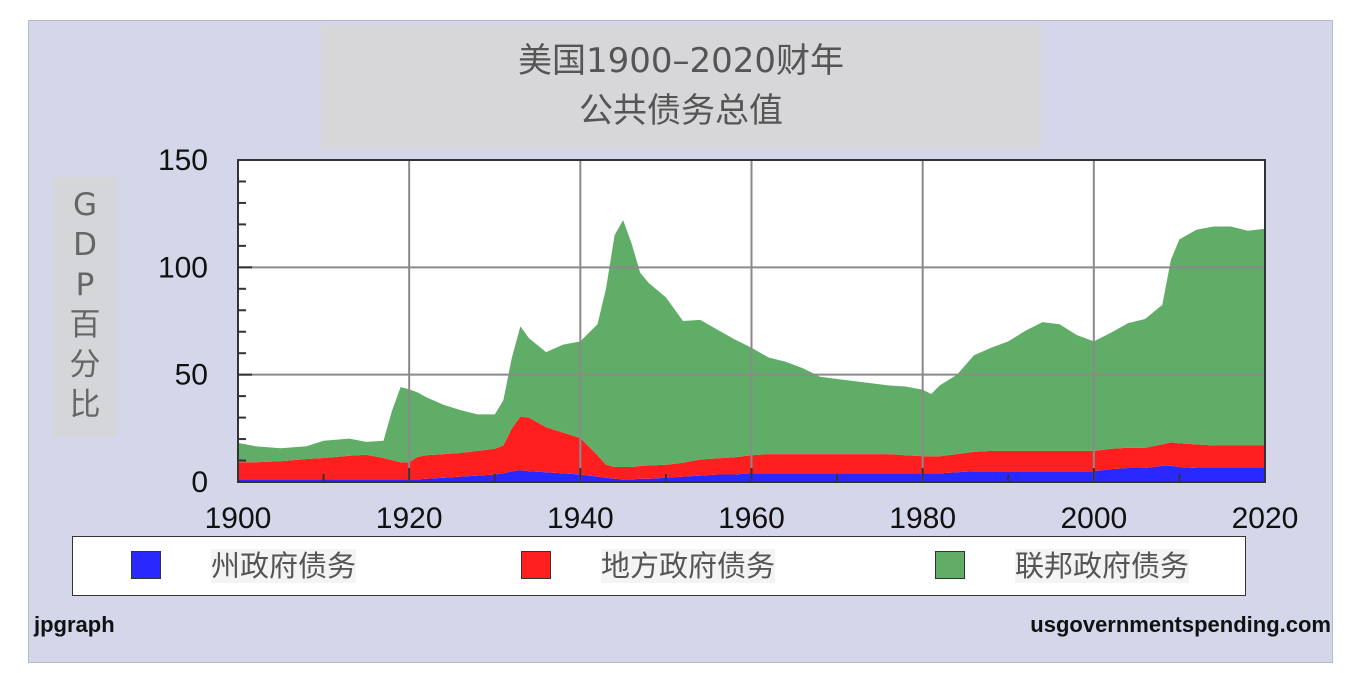 Image resolution: width=1365 pixels, height=673 pixels. I want to click on x-tick-label-1980: 1980, so click(922, 518).